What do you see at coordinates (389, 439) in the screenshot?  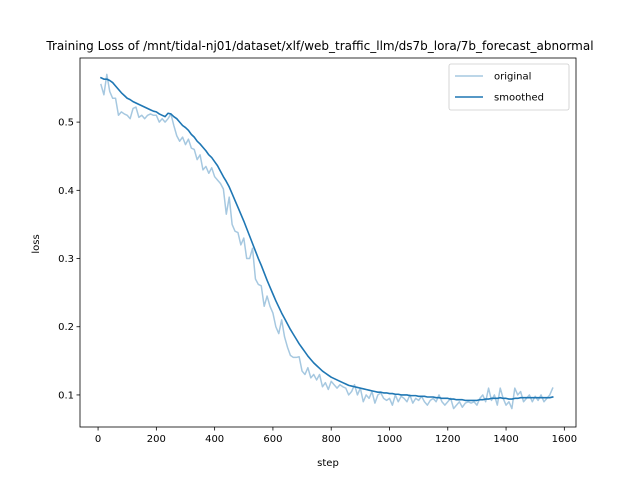 I see `x-tick-label: 1000` at bounding box center [389, 439].